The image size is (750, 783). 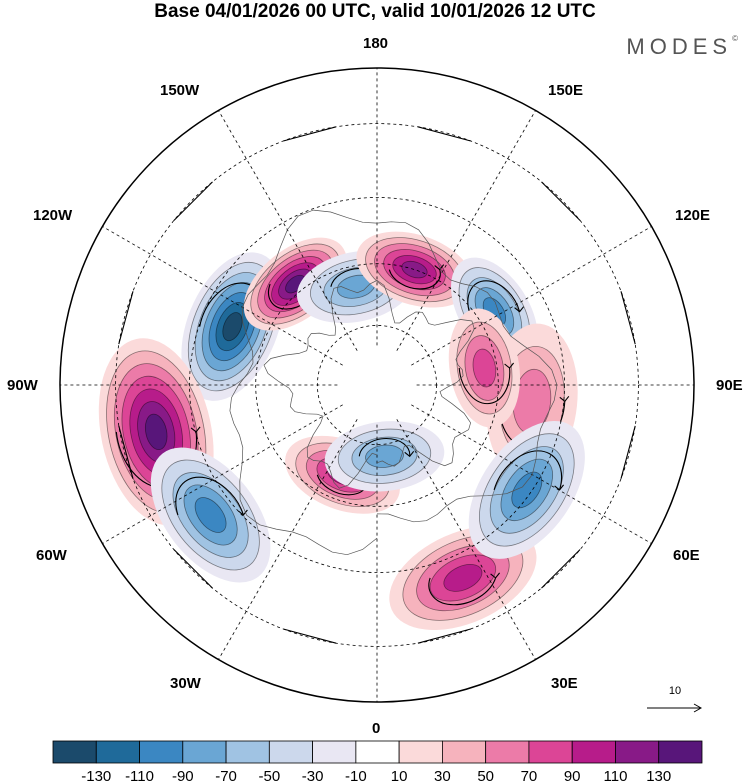 What do you see at coordinates (399, 775) in the screenshot?
I see `colorbar-tick-label: 10` at bounding box center [399, 775].